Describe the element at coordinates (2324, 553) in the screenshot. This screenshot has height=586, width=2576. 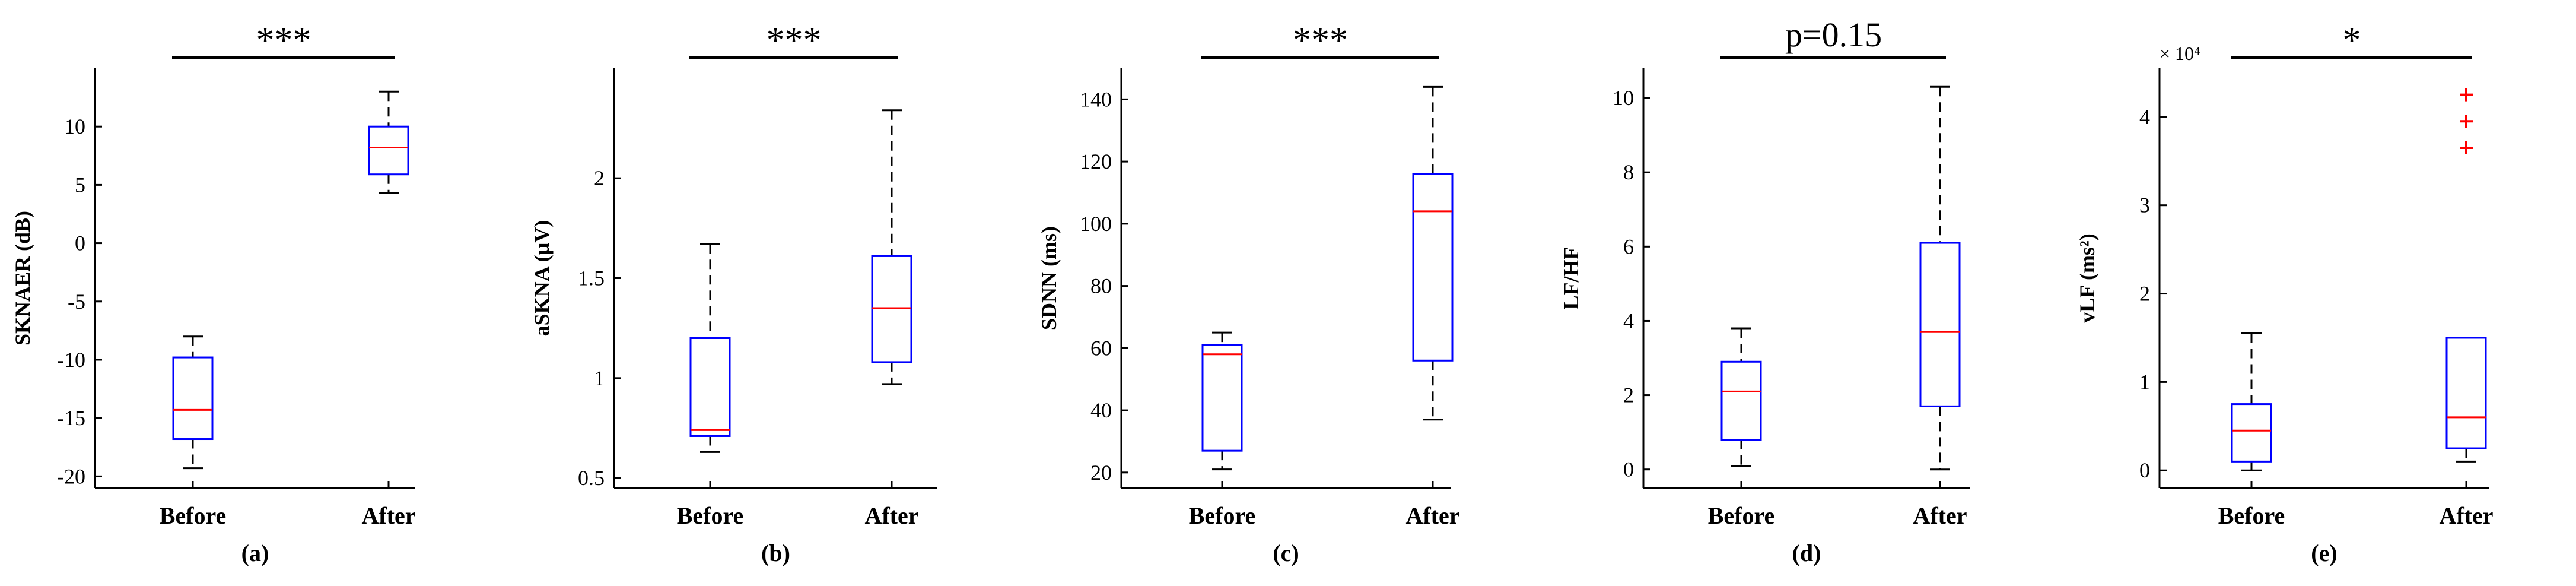
I see `panel-label: (e)` at that location.